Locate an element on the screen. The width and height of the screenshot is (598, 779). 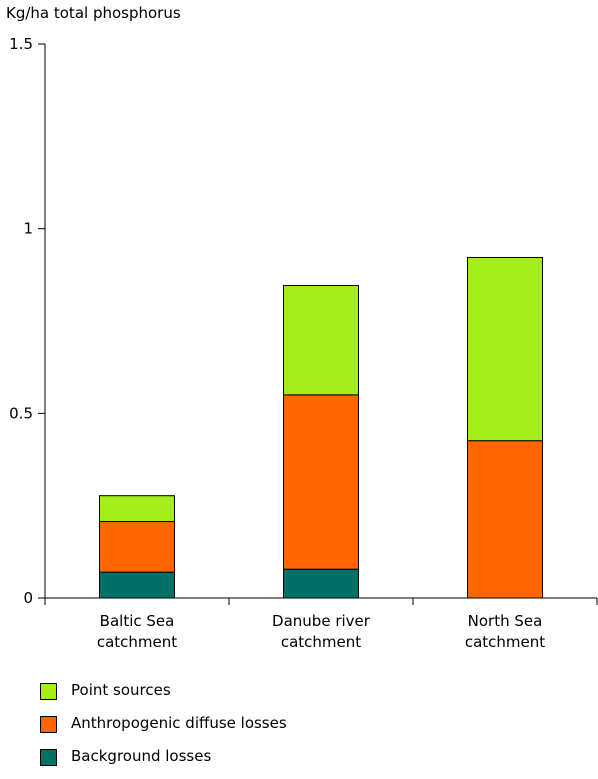
bar-north-sea-catchment-anthropogenic-diffuse-losses is located at coordinates (505, 519).